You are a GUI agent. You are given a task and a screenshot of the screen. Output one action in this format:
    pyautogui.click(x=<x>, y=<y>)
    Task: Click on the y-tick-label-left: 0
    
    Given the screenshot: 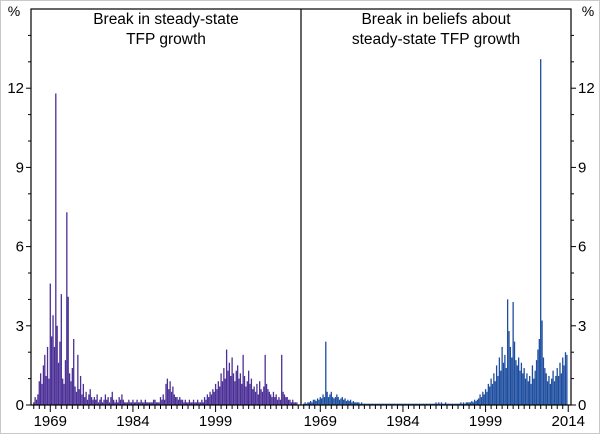 What is the action you would take?
    pyautogui.click(x=20, y=405)
    